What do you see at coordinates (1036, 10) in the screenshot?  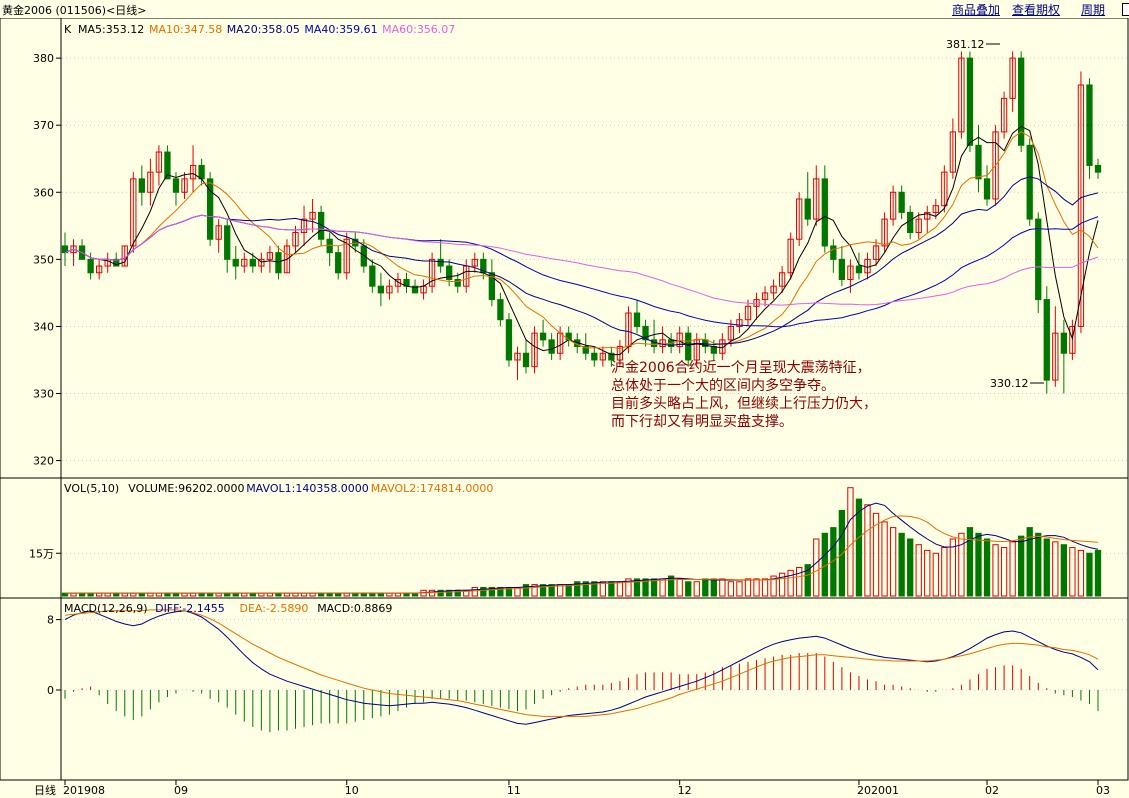 I see `view-options-link: 查看期权` at bounding box center [1036, 10].